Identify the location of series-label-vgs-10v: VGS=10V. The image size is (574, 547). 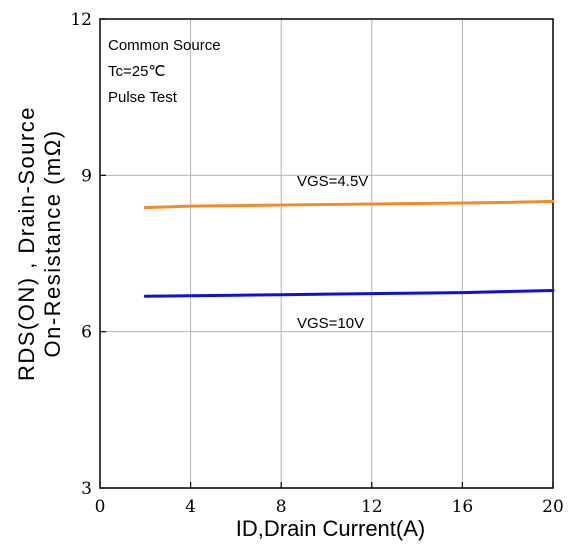
(330, 323).